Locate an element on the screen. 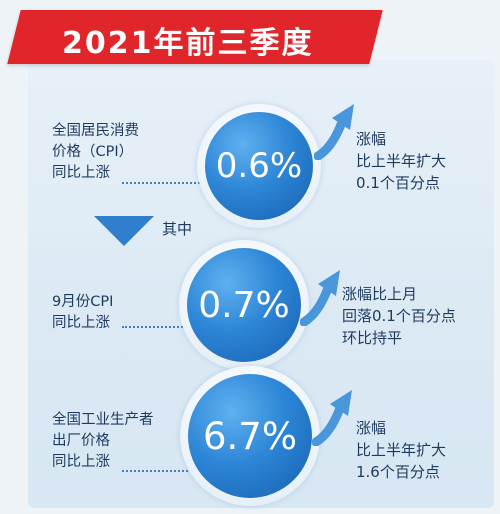 The image size is (500, 514). section-2-value: 0.7% is located at coordinates (244, 305).